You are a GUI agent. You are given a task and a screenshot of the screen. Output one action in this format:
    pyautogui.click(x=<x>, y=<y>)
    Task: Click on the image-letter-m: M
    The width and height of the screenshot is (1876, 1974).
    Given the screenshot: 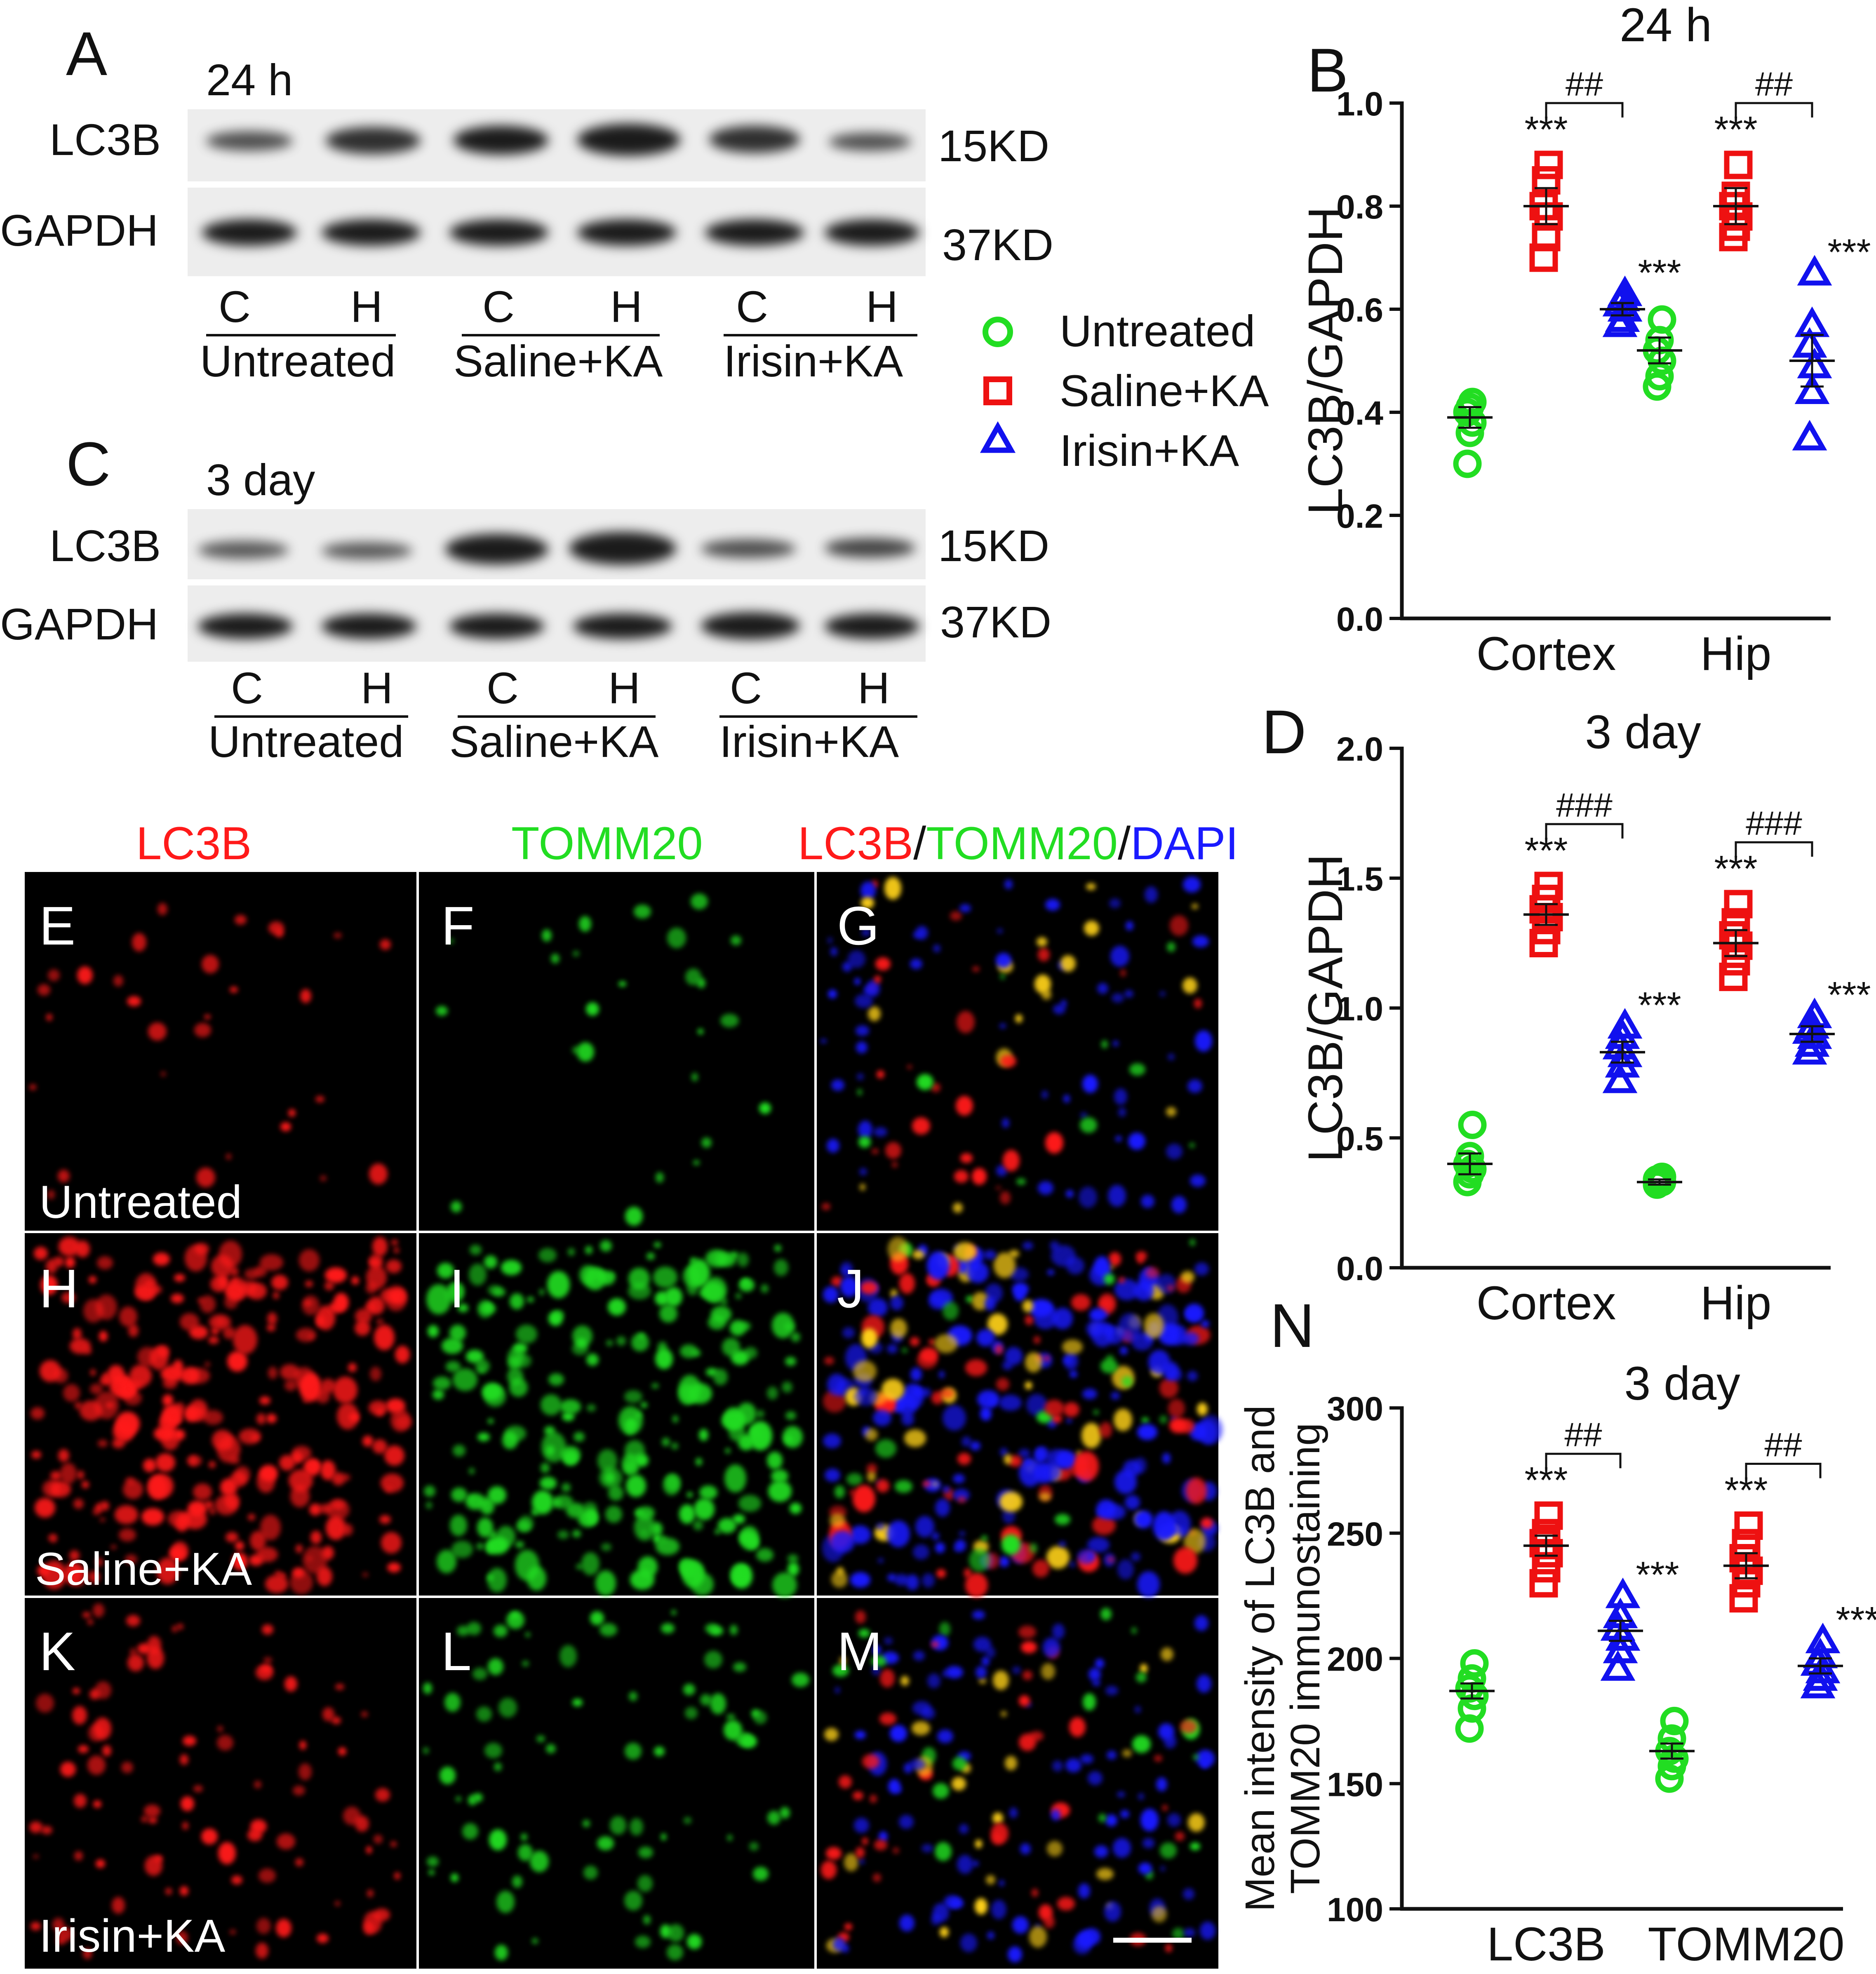 What is the action you would take?
    pyautogui.click(x=859, y=1652)
    